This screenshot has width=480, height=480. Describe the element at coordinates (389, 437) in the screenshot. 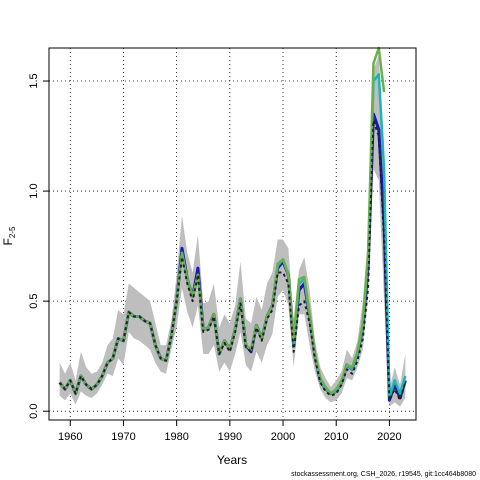

I see `x-tick-label: 2020` at that location.